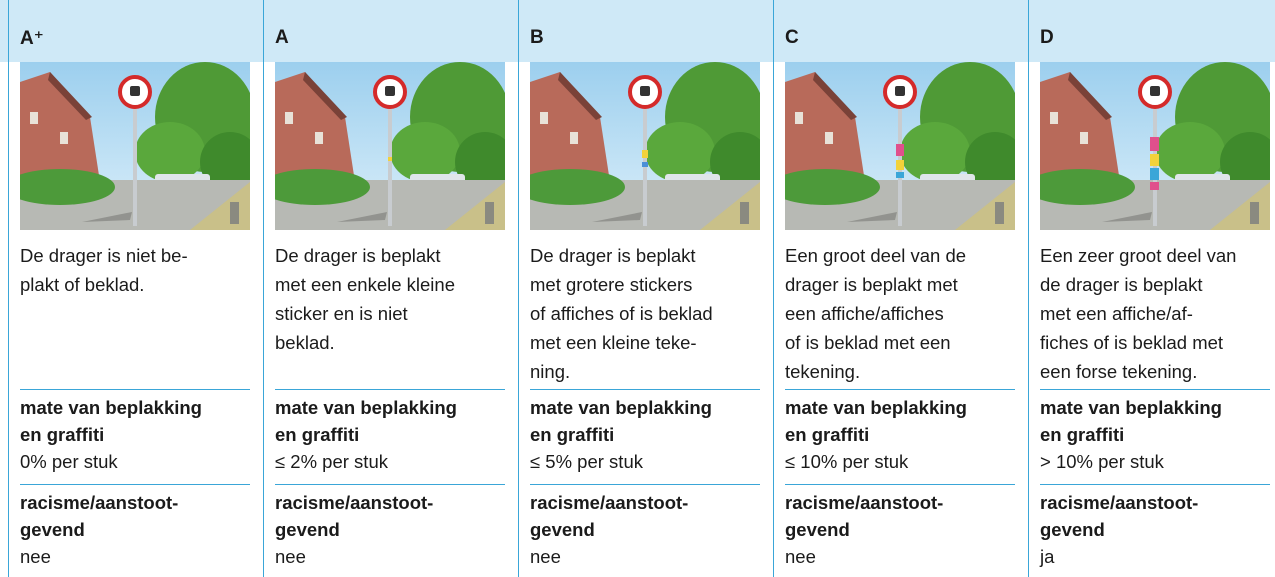  What do you see at coordinates (32, 38) in the screenshot?
I see `grade-label: A⁺` at bounding box center [32, 38].